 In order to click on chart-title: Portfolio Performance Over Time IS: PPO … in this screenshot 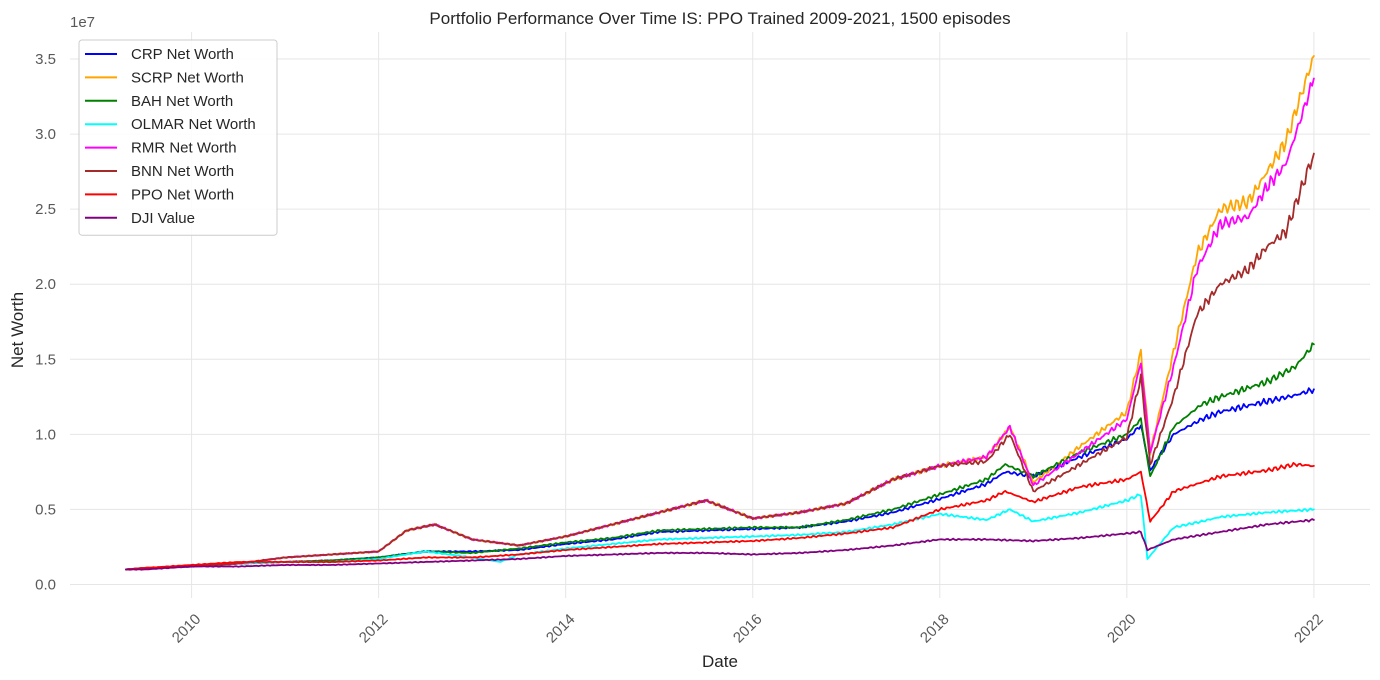, I will do `click(719, 18)`.